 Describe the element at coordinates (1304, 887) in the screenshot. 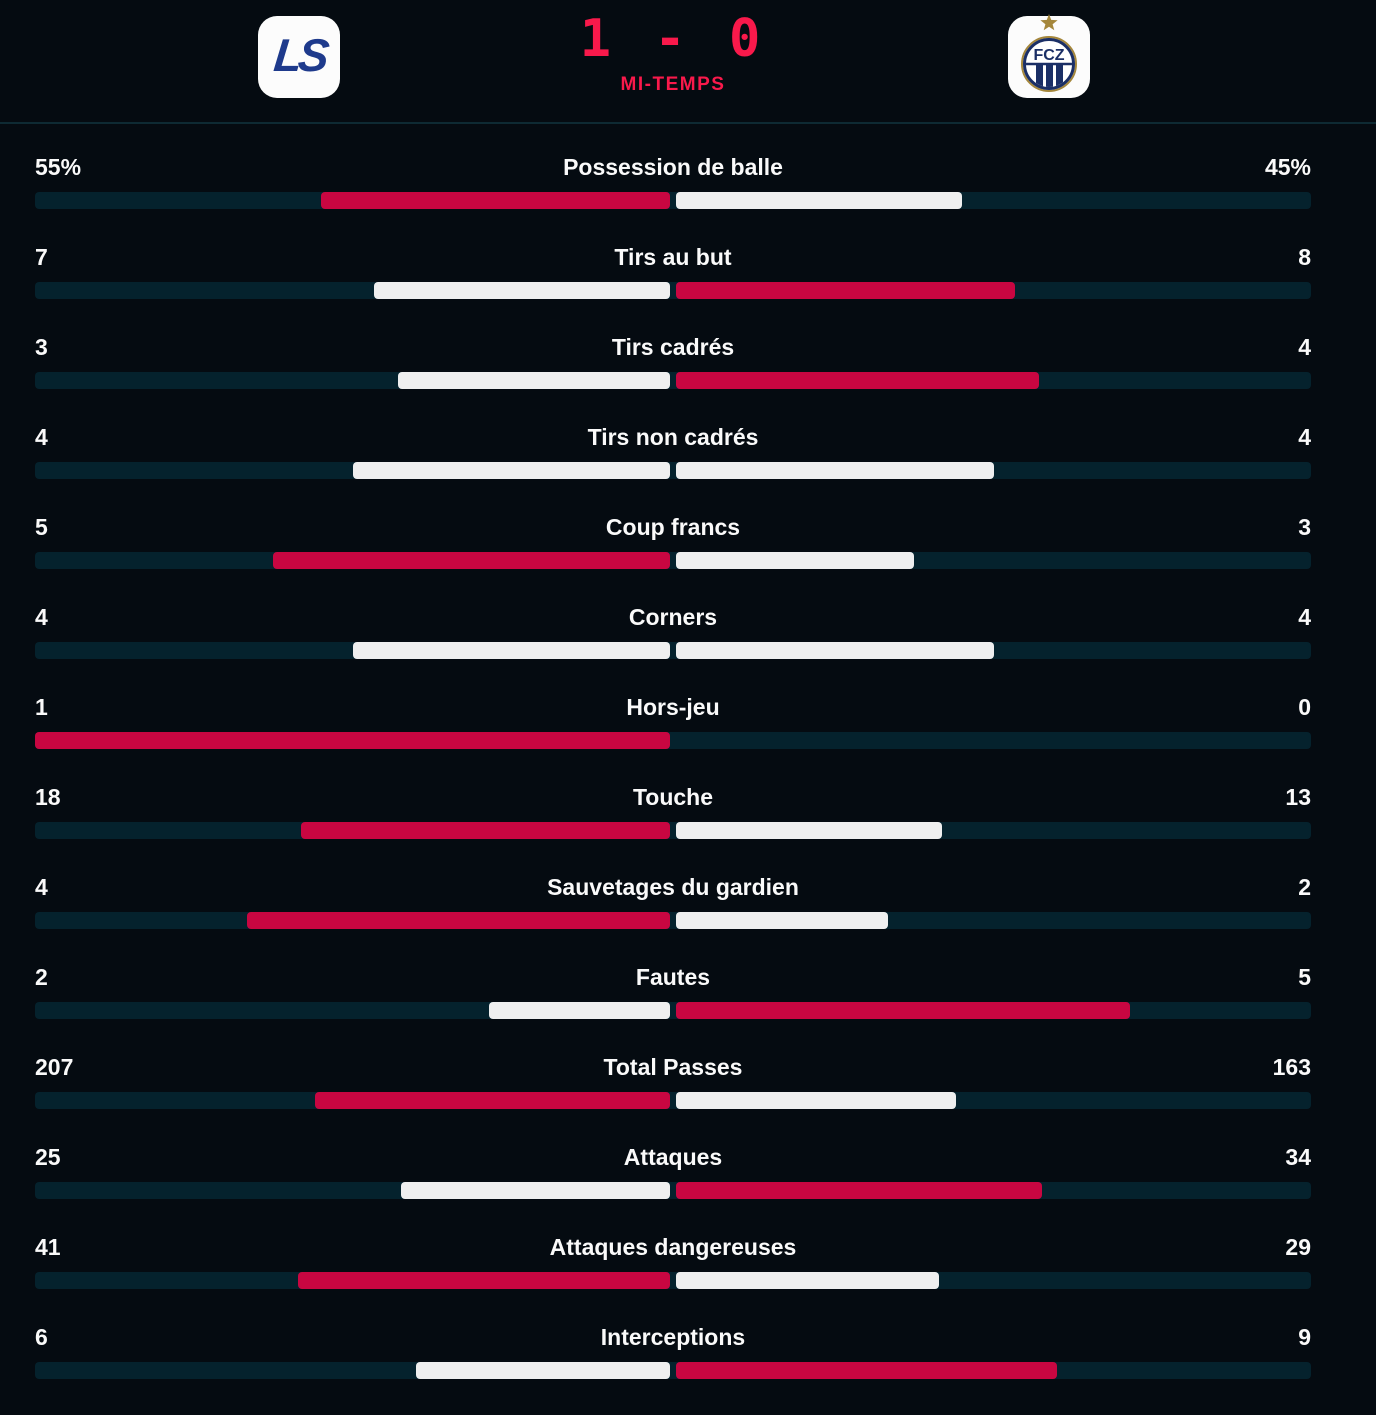

I see `away-value: 2` at that location.